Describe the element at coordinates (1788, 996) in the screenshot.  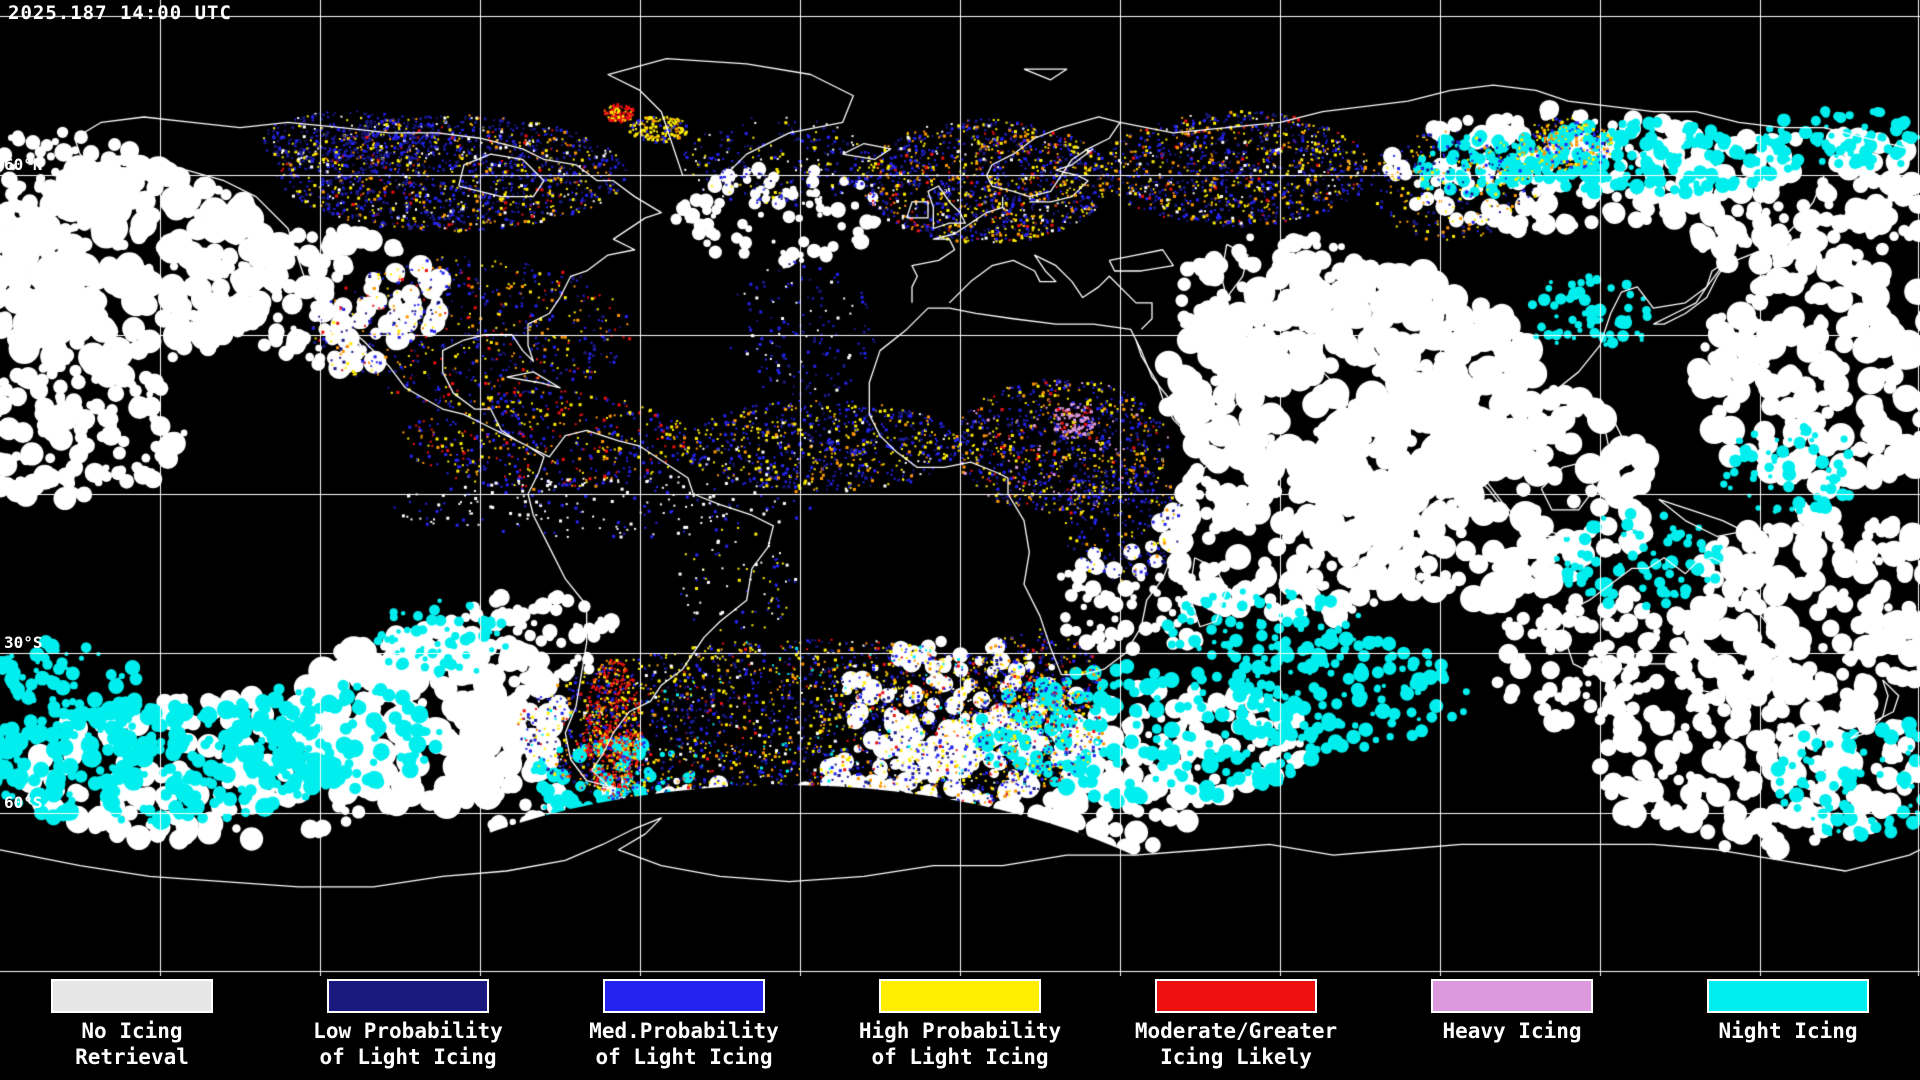
I see `legend-swatch-night-icing` at that location.